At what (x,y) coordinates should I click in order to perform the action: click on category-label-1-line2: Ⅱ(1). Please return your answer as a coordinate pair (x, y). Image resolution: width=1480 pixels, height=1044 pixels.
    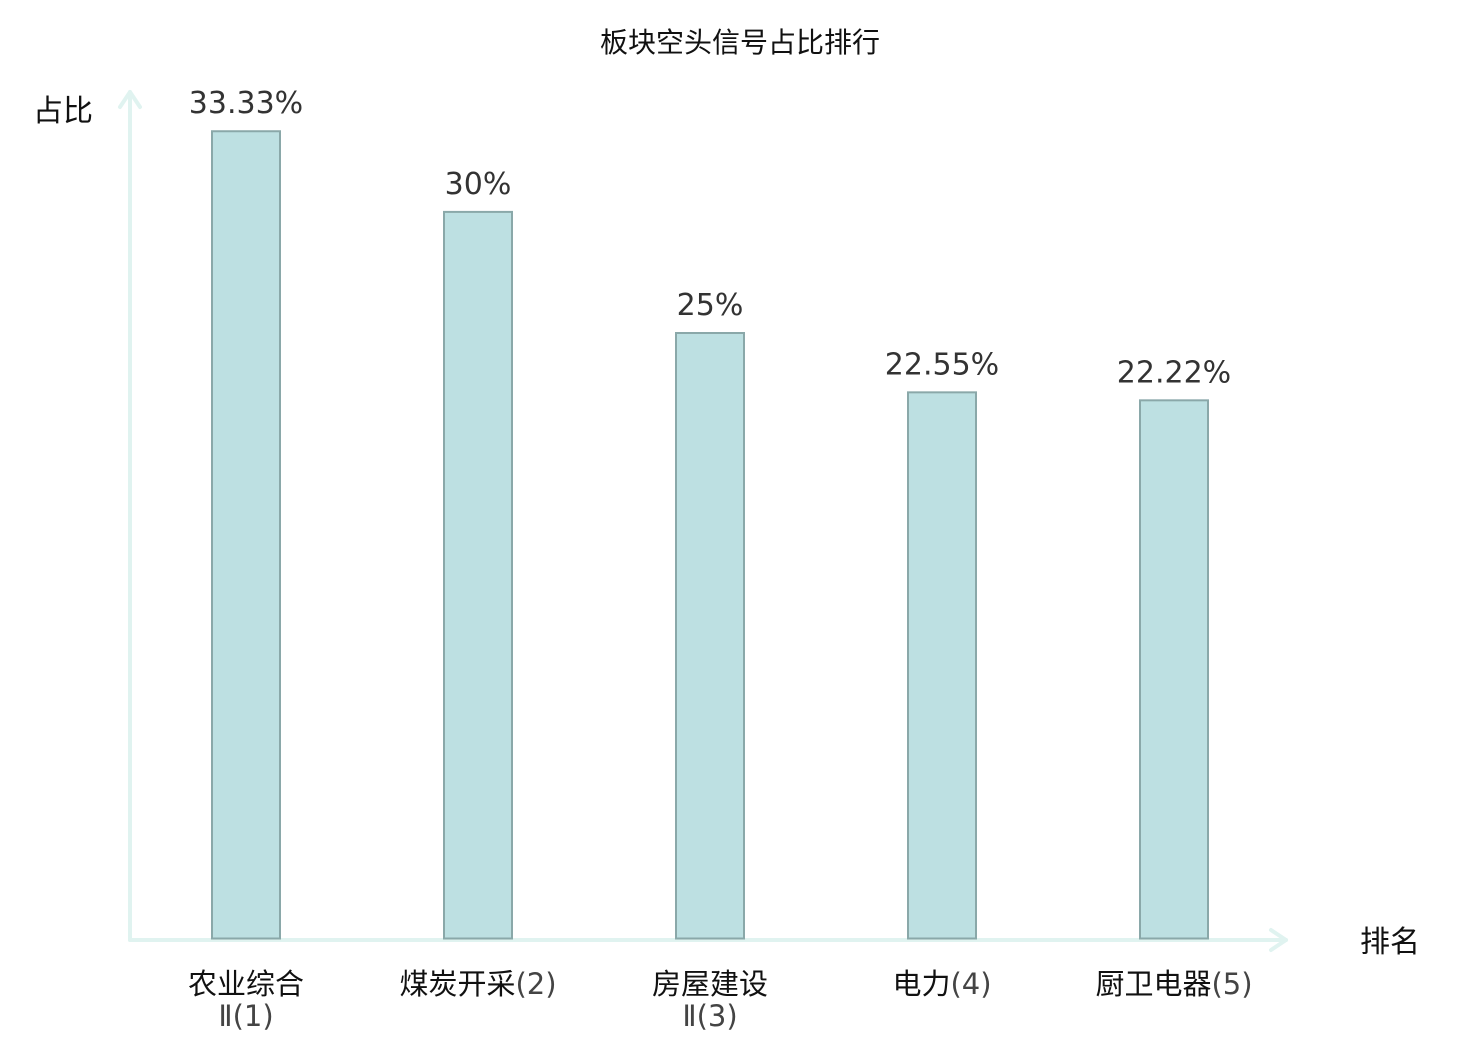
    Looking at the image, I should click on (245, 1016).